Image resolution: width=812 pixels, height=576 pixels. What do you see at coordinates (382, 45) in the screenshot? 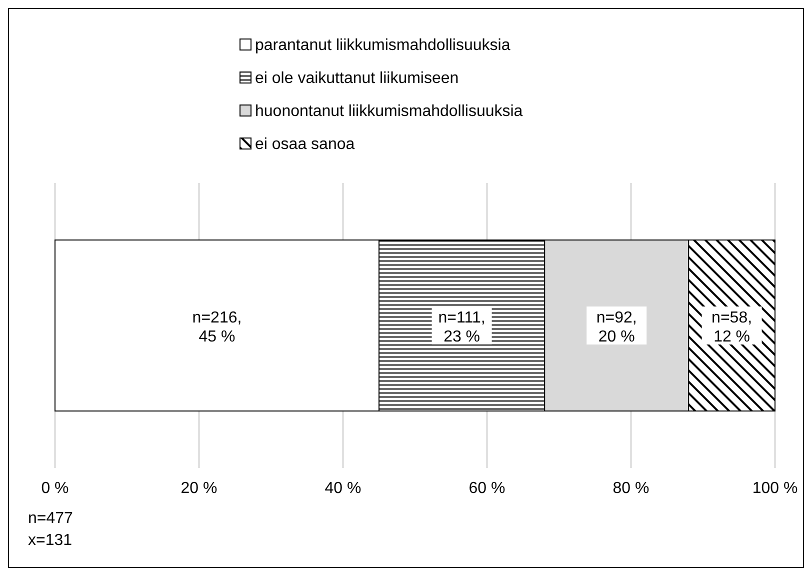
I see `legend-label: parantanut liikkumismahdollisuuksia` at bounding box center [382, 45].